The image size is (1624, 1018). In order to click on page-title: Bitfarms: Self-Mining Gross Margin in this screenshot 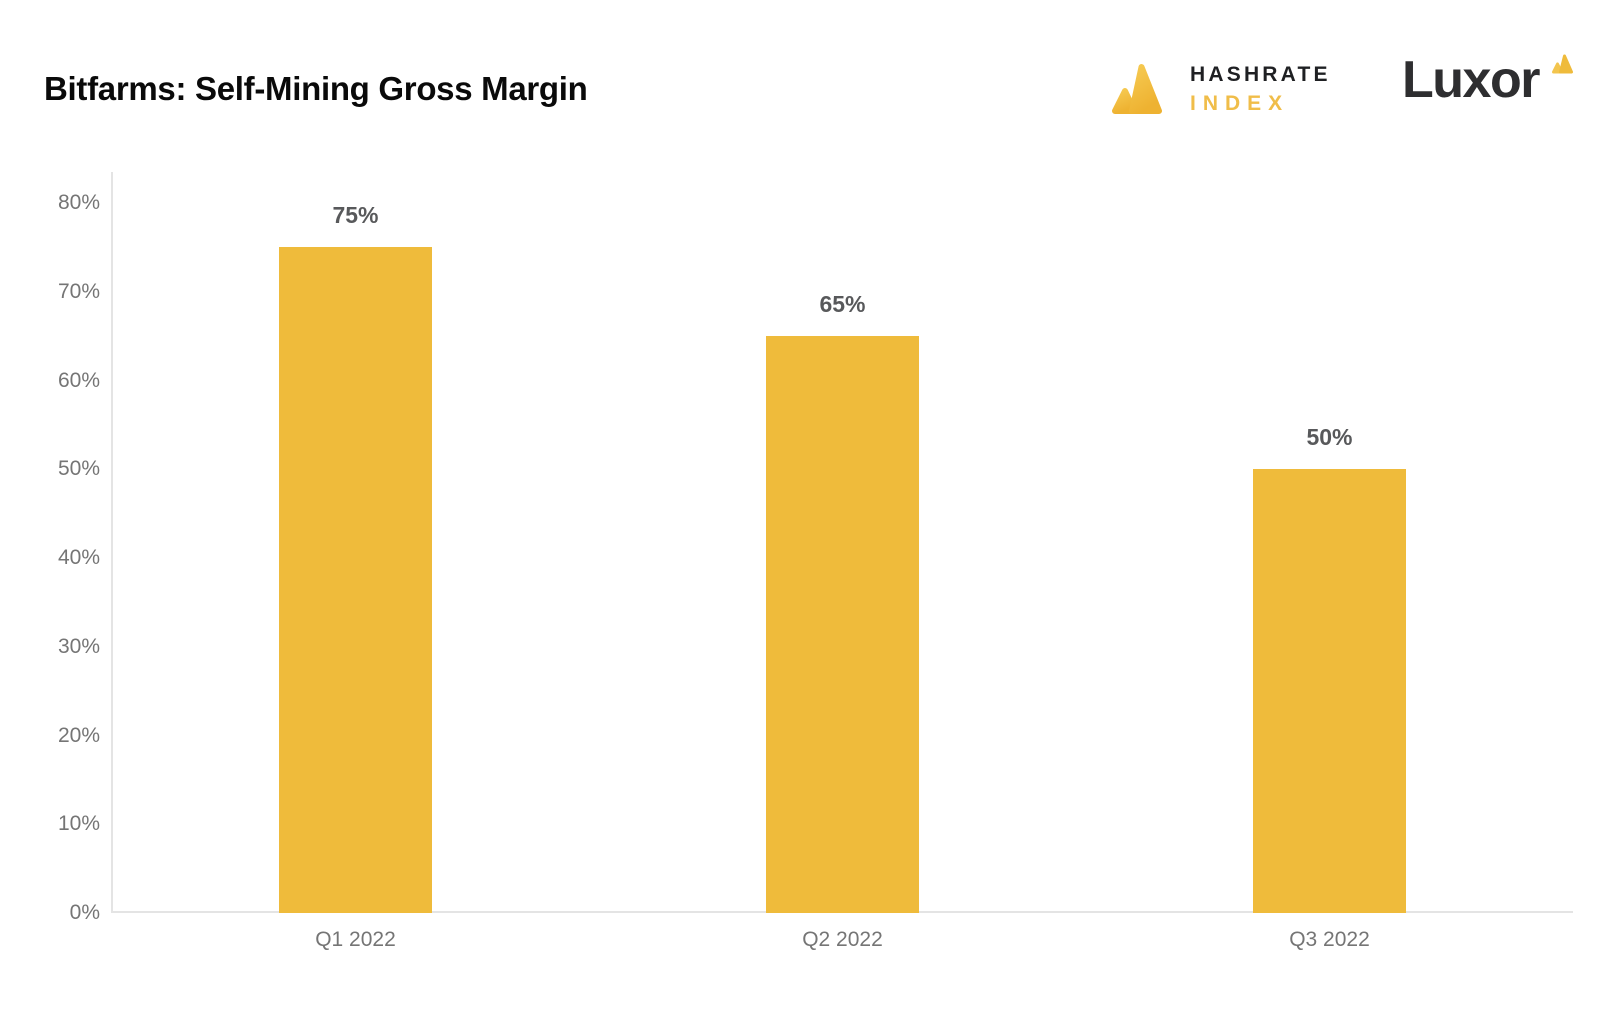, I will do `click(316, 89)`.